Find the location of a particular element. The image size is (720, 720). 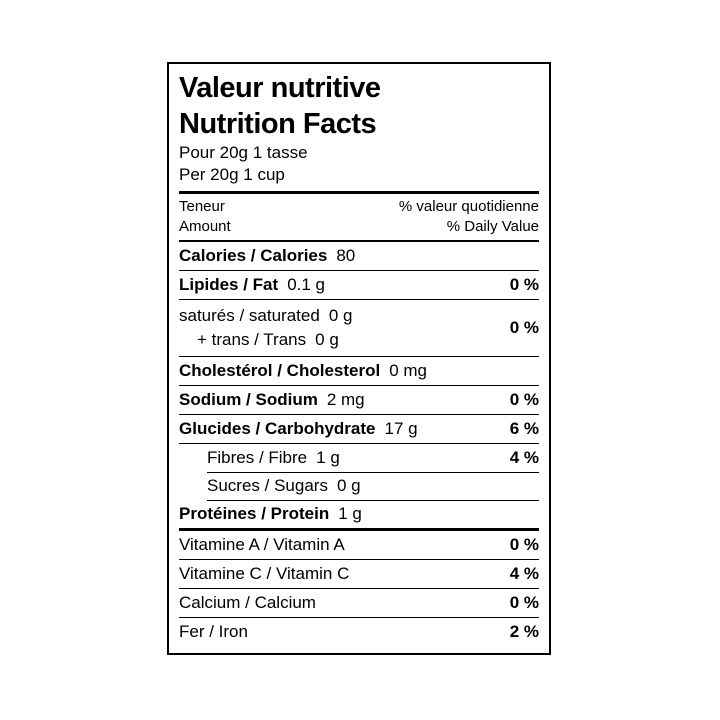

daily-value: 2 % is located at coordinates (524, 631).